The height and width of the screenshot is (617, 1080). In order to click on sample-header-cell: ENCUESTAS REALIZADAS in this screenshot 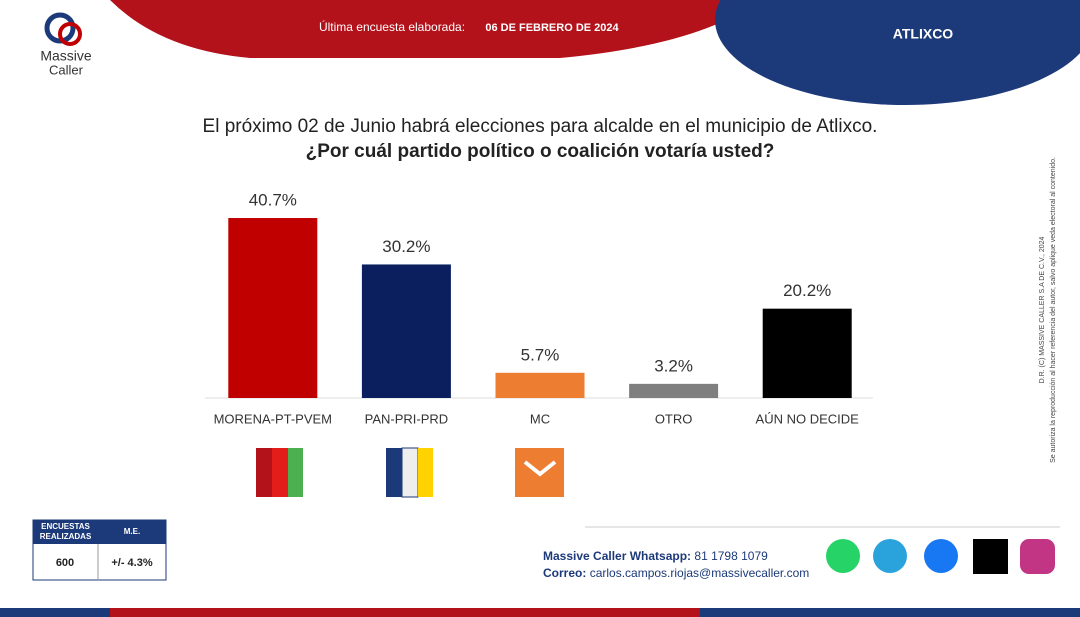, I will do `click(65, 531)`.